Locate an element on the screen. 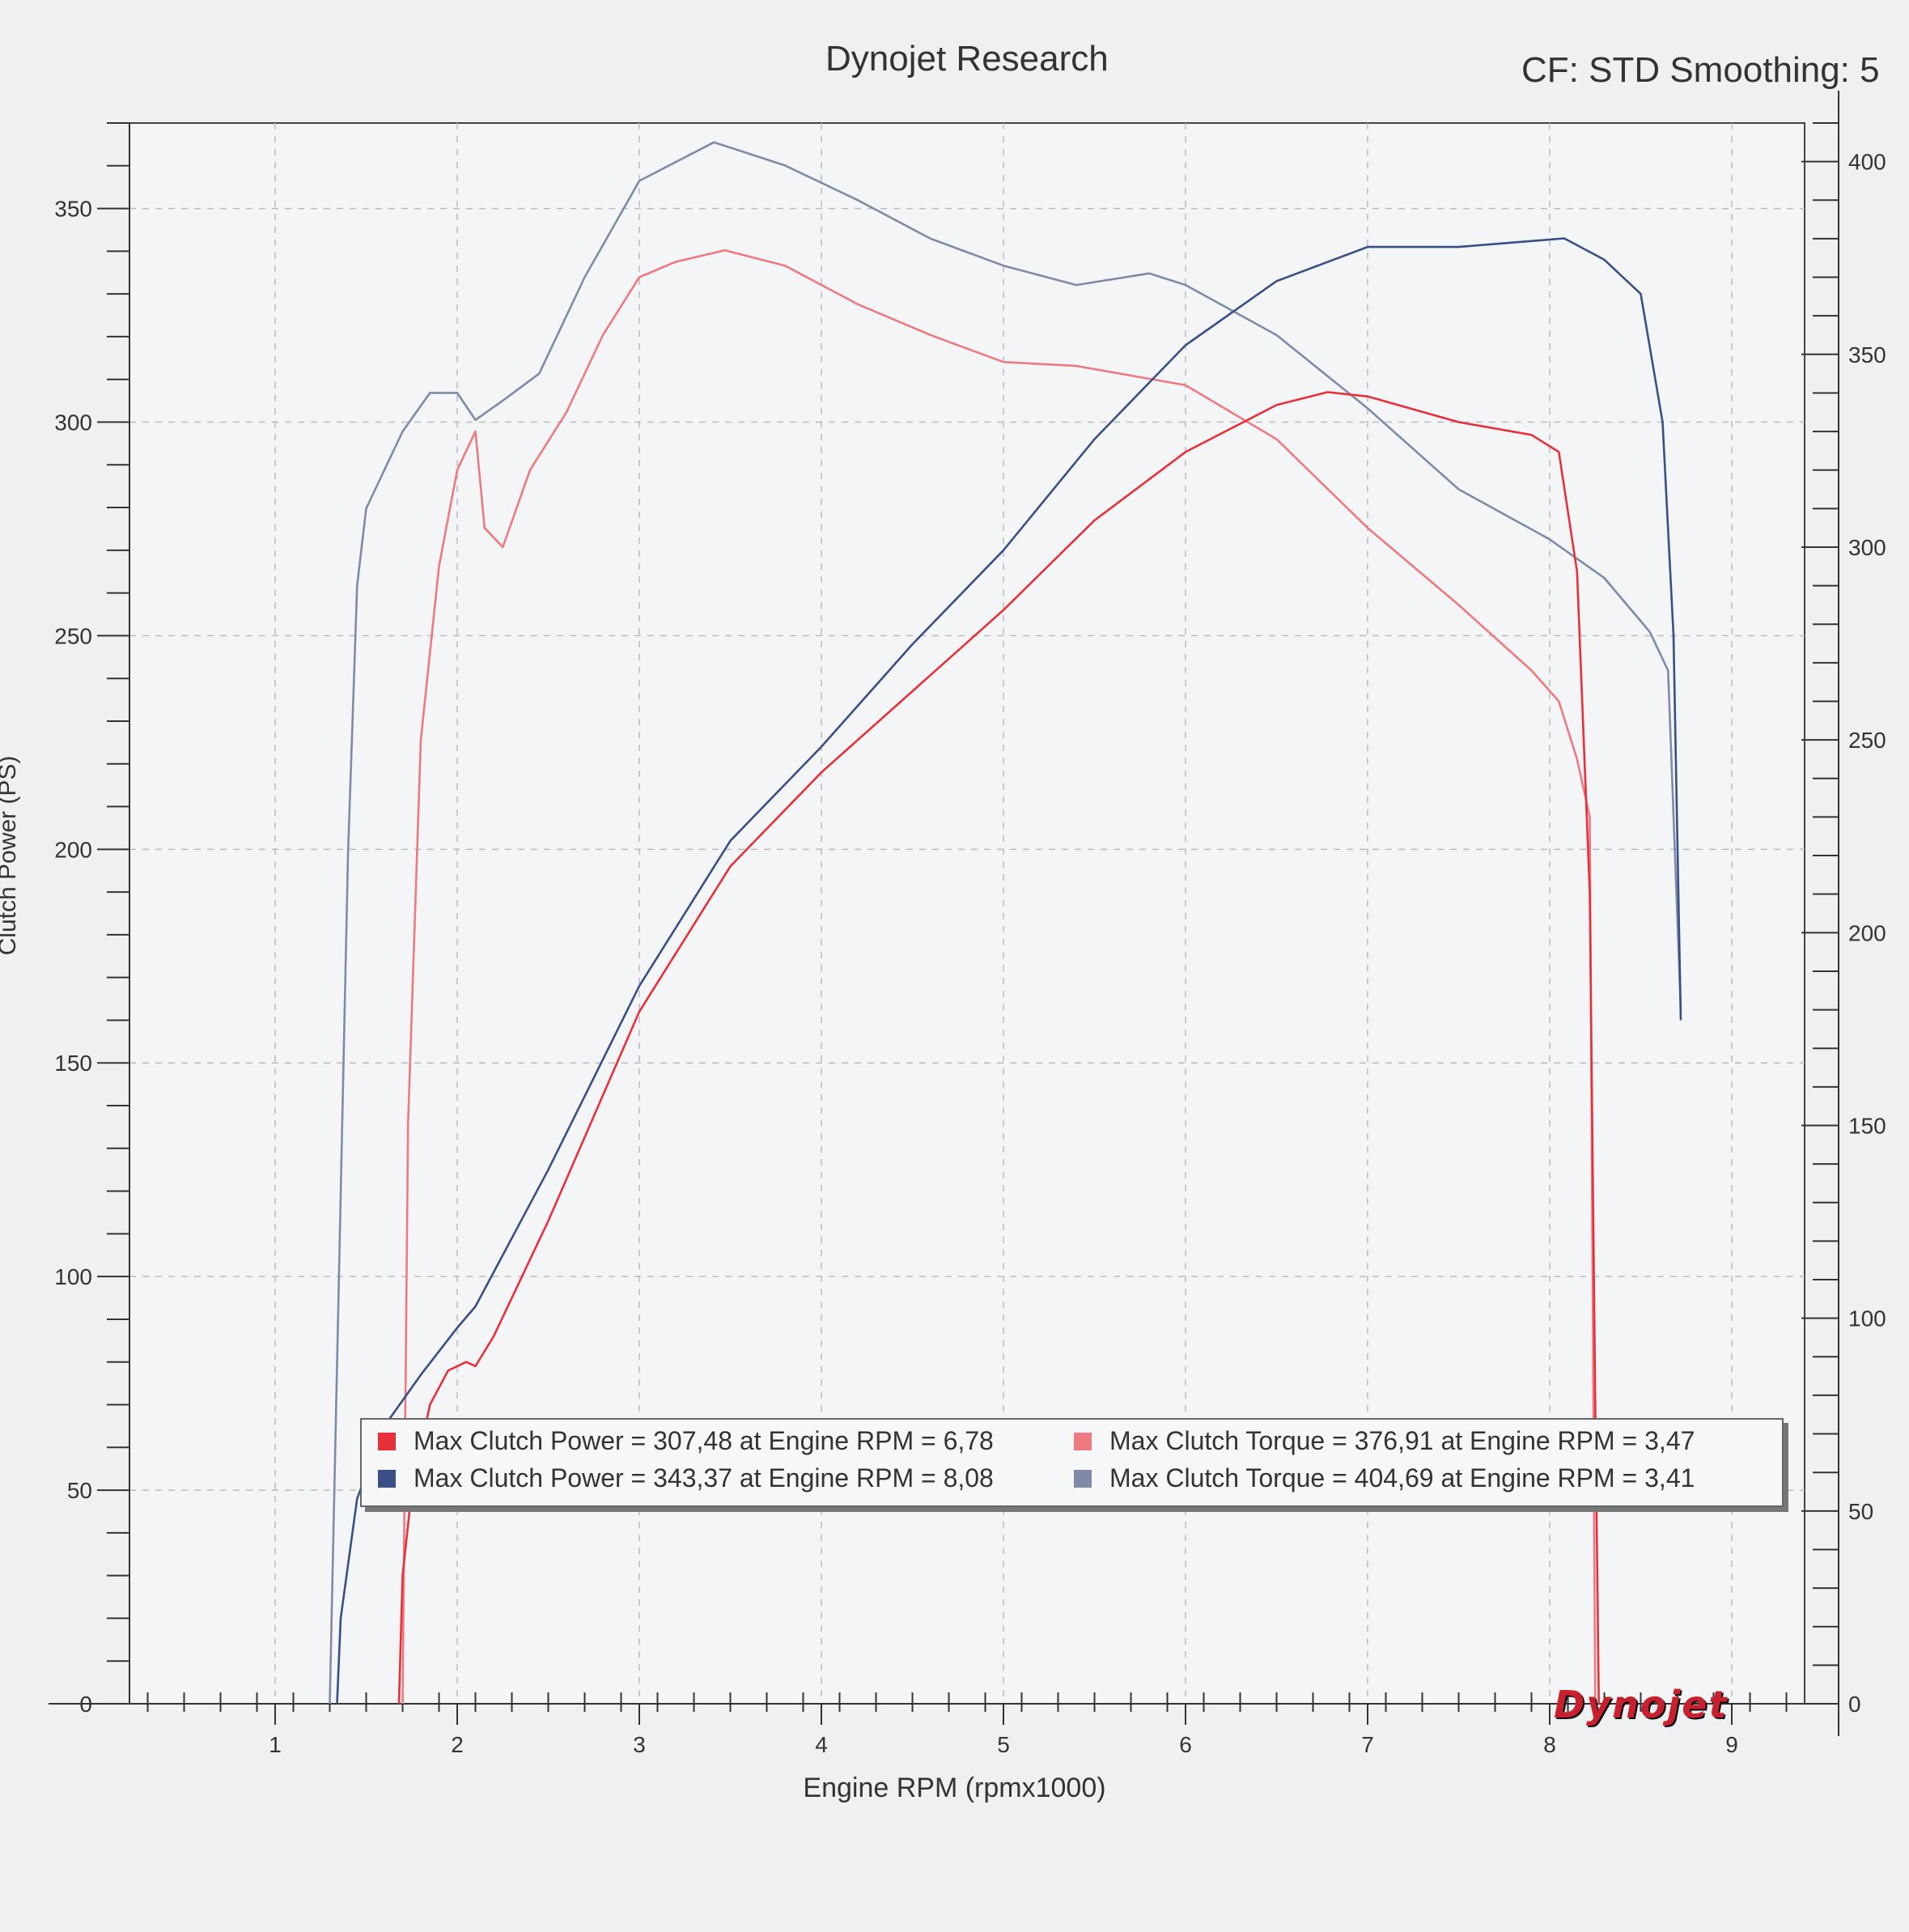 Image resolution: width=1909 pixels, height=1932 pixels. x-tick-label: 6 is located at coordinates (1185, 1744).